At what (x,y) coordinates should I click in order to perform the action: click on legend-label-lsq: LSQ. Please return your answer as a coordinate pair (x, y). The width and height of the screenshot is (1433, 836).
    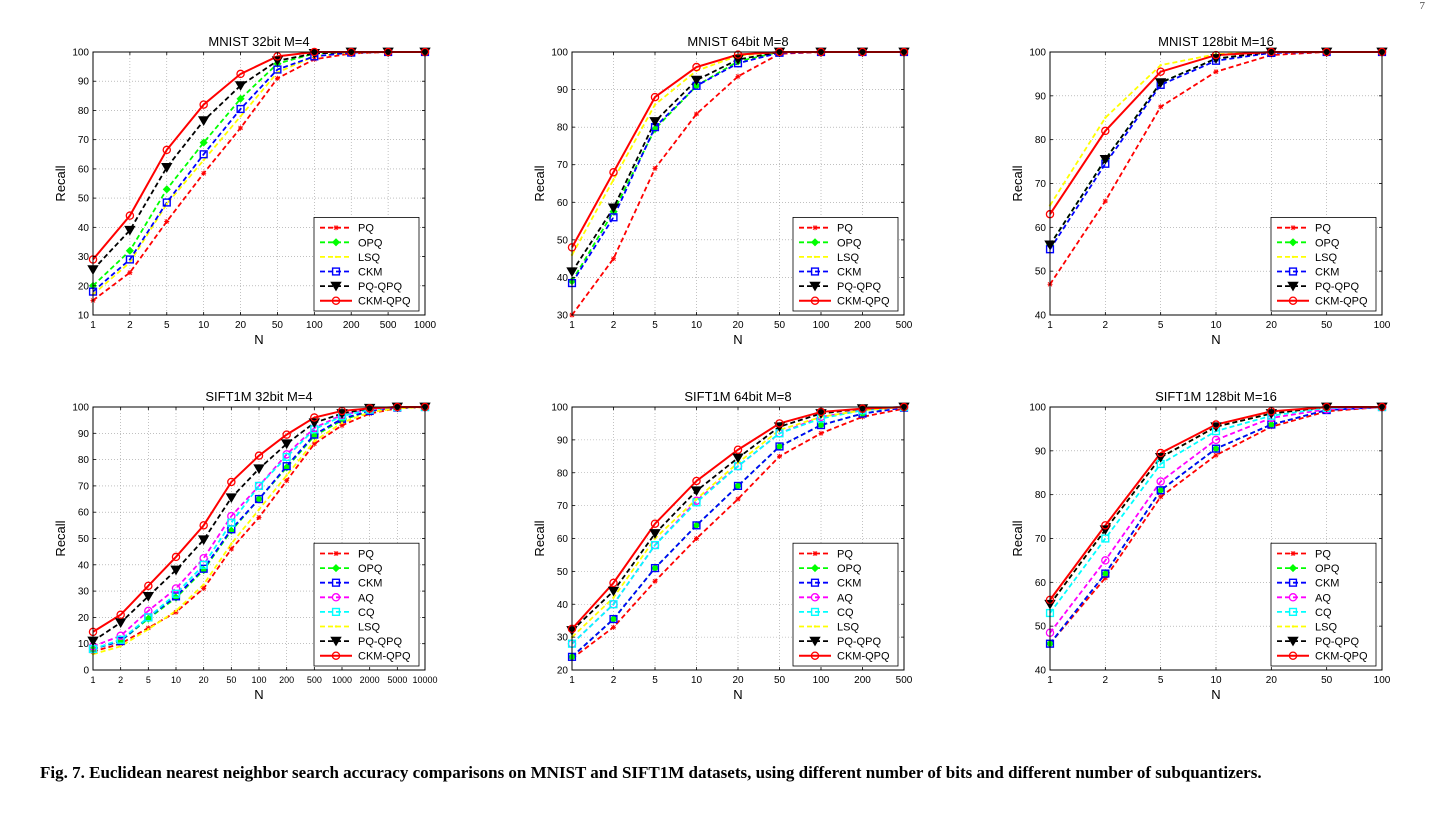
    Looking at the image, I should click on (369, 628).